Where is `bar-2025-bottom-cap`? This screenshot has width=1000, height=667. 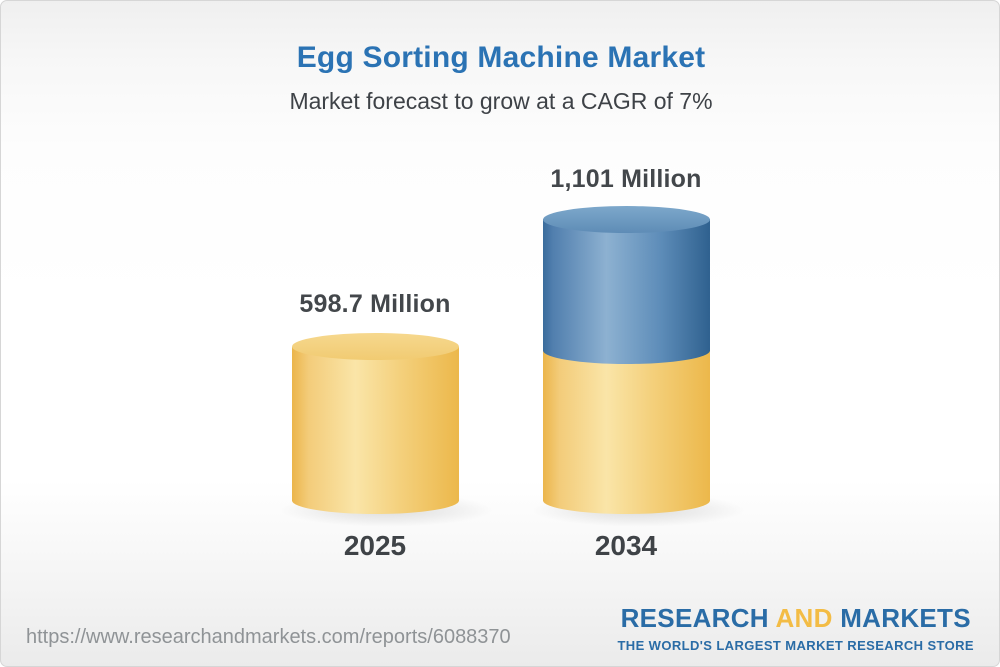 bar-2025-bottom-cap is located at coordinates (375, 500).